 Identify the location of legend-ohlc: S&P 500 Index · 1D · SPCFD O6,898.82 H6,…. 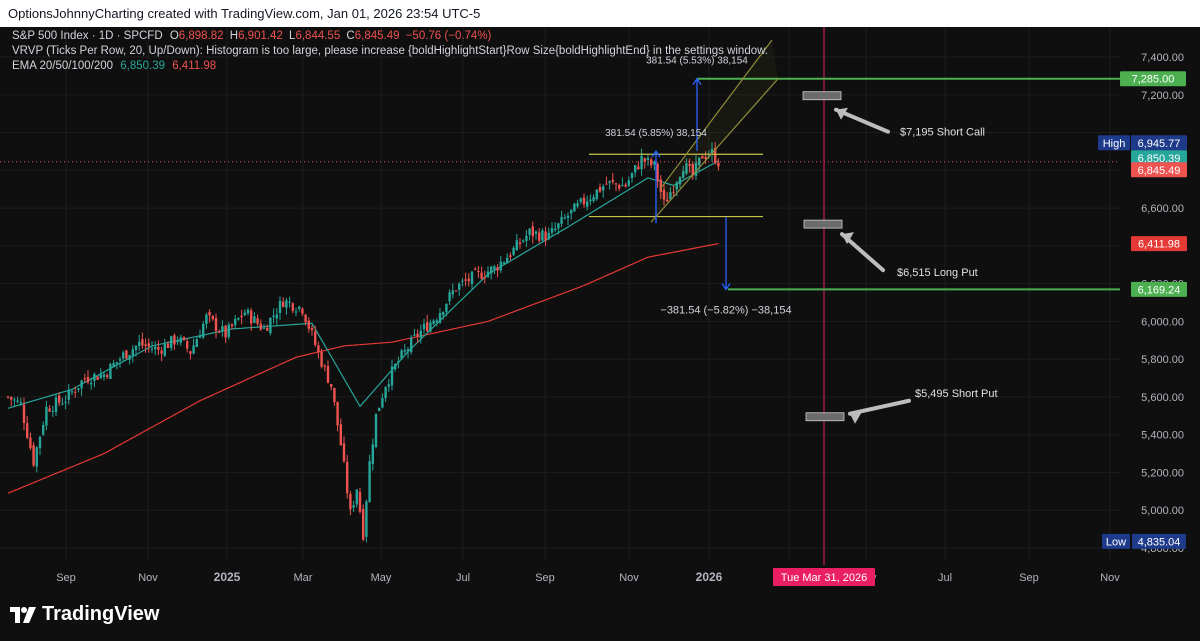
(251, 36).